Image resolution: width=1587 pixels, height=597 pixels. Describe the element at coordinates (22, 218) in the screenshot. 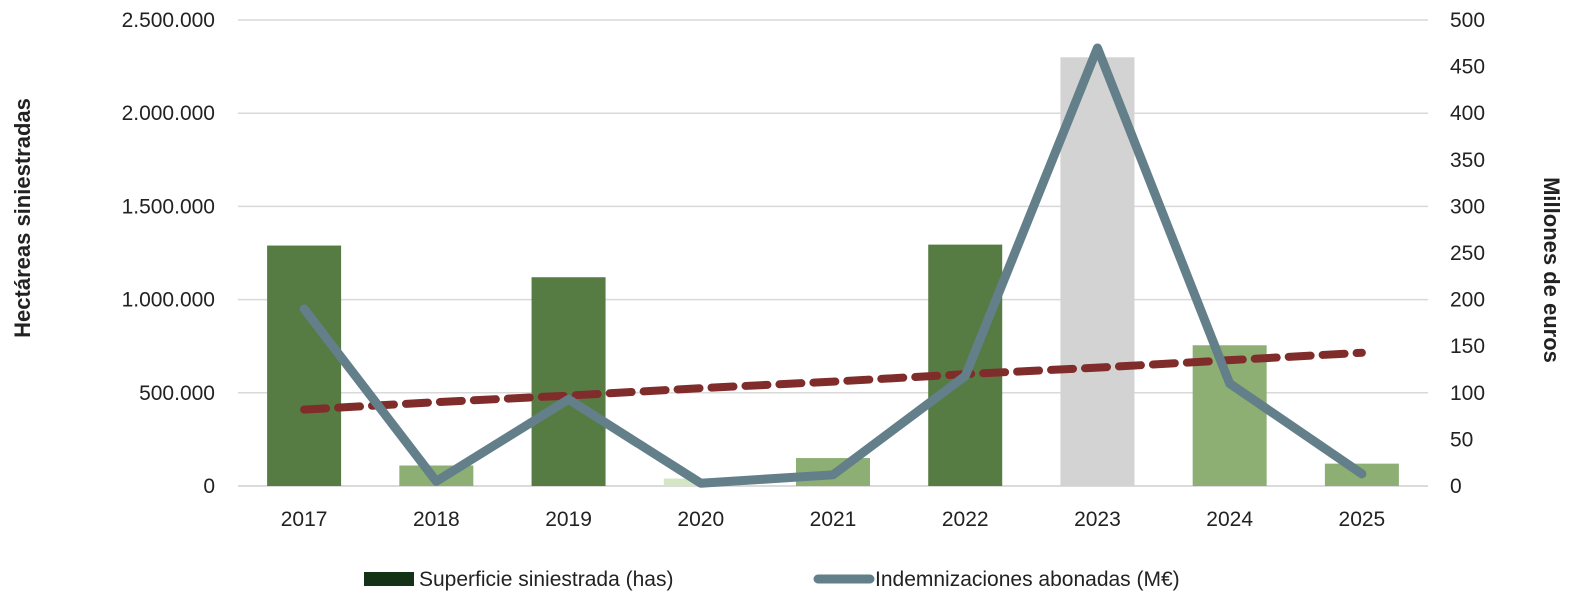

I see `left-axis-title: Hectáreas siniestradas` at that location.